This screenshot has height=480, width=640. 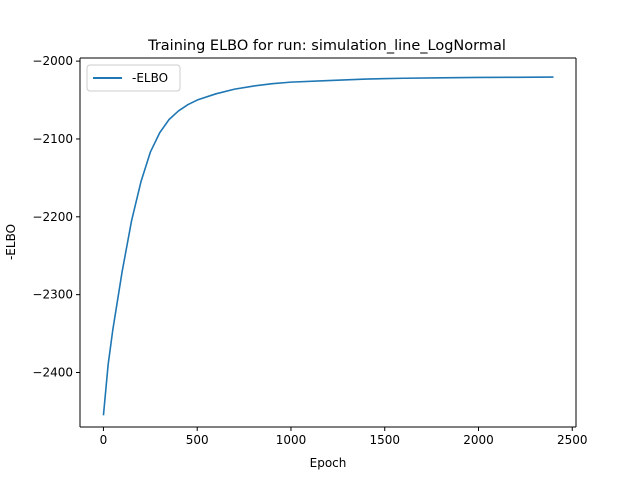 I want to click on x-tick-label: 0, so click(x=104, y=440).